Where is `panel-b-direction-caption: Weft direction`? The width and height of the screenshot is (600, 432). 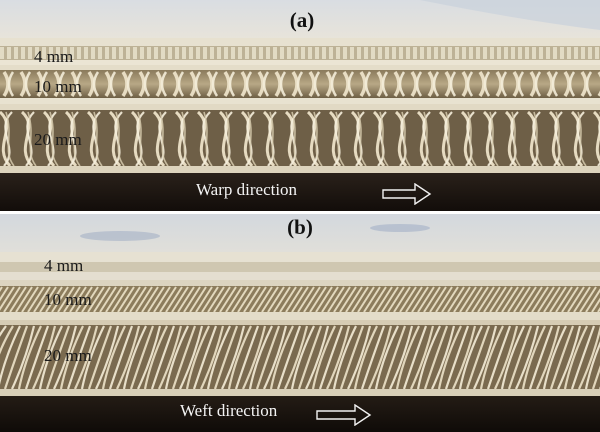
panel-b-direction-caption: Weft direction is located at coordinates (229, 410).